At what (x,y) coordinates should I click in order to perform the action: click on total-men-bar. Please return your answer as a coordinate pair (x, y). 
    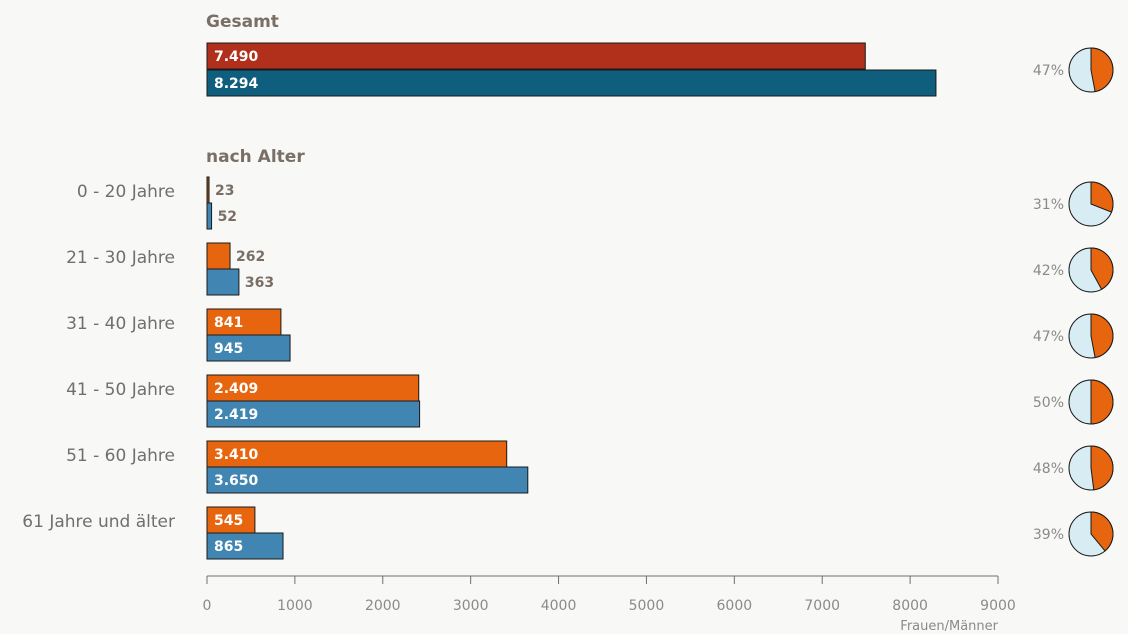
    Looking at the image, I should click on (571, 83).